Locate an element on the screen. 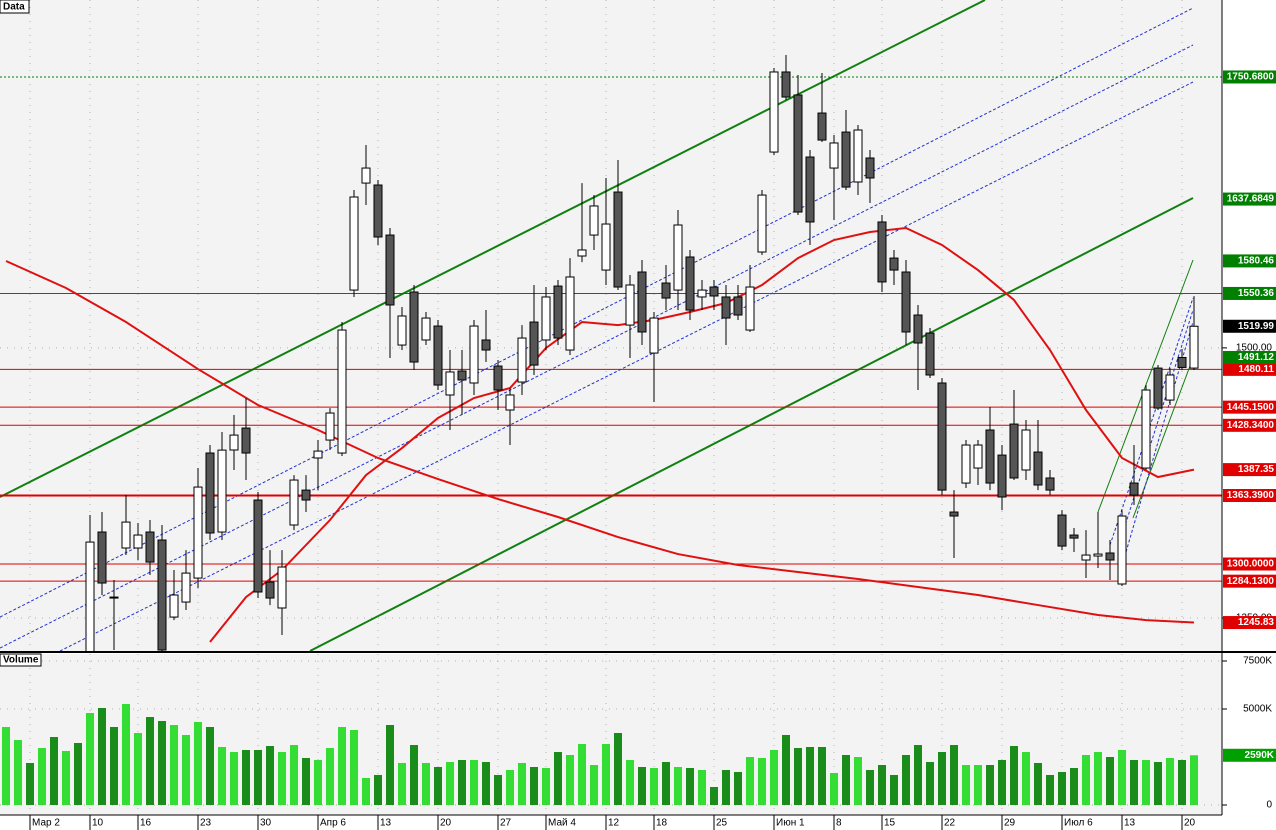 The width and height of the screenshot is (1276, 830). x-tick-label: 29 is located at coordinates (1010, 823).